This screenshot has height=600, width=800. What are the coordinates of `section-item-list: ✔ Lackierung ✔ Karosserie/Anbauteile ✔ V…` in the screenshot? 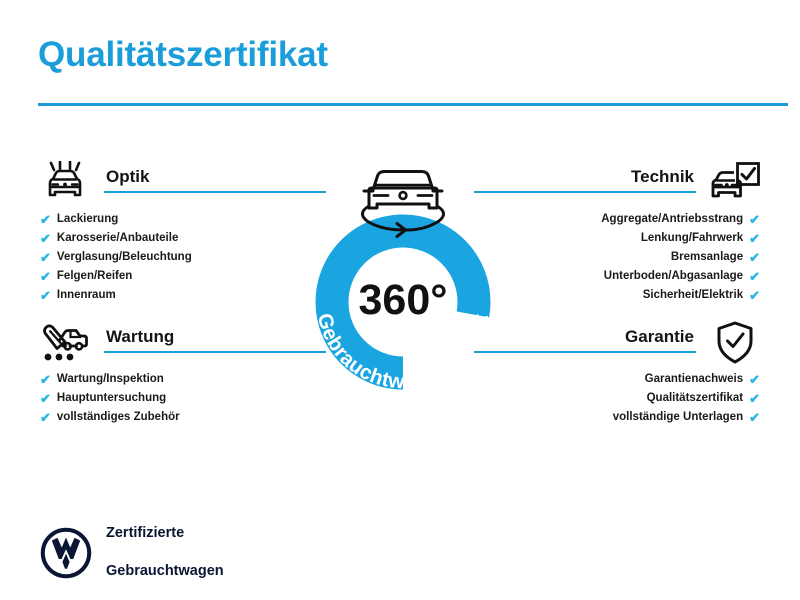 It's located at (181, 257).